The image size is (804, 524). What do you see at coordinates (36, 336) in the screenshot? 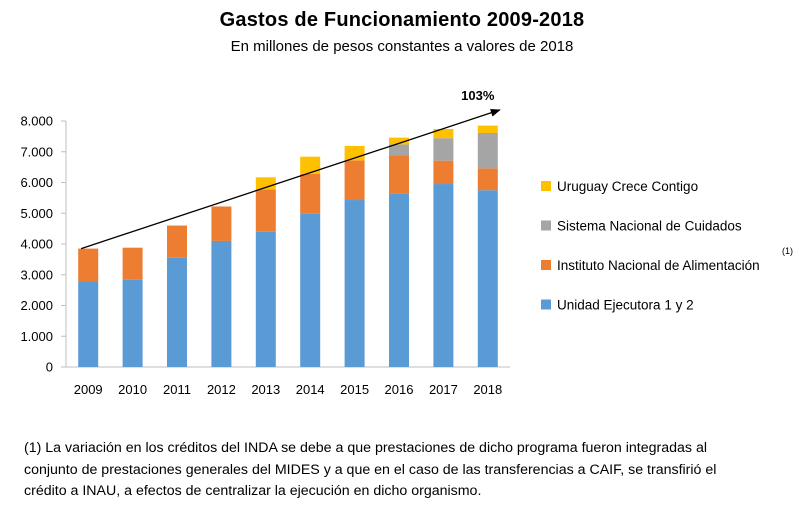
I see `y-tick-label: 1.000` at bounding box center [36, 336].